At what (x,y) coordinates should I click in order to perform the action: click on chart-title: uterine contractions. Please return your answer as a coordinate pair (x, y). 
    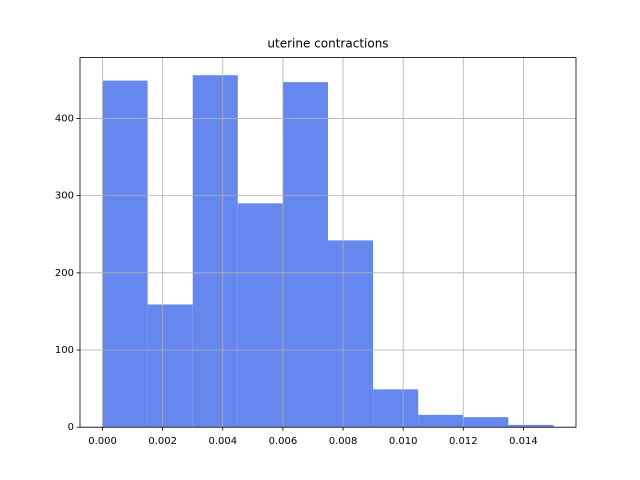
    Looking at the image, I should click on (327, 44).